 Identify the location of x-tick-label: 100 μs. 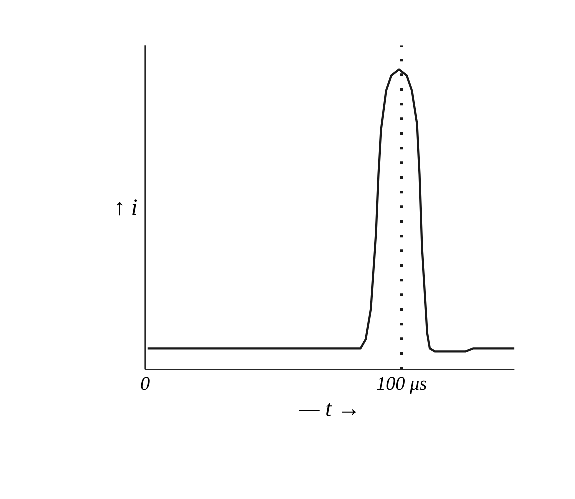
(402, 385).